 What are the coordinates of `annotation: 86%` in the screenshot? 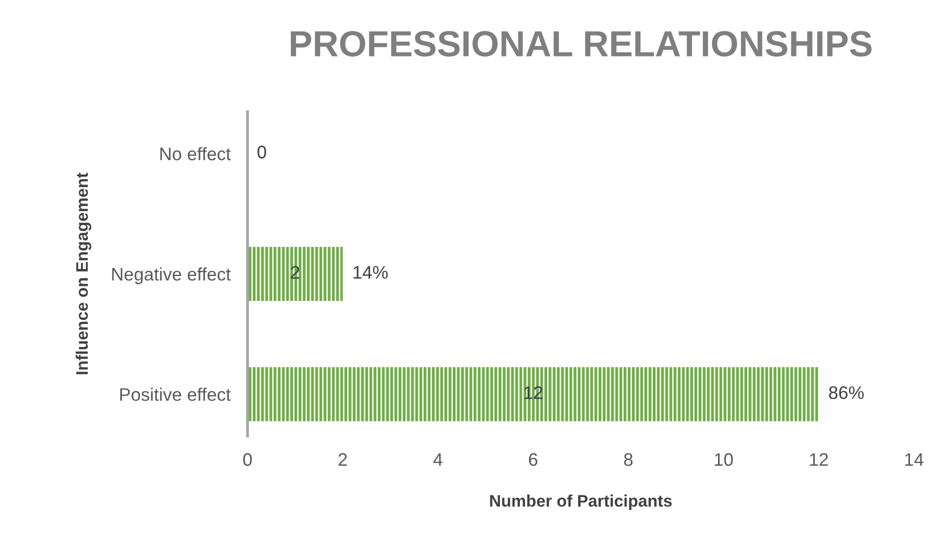 It's located at (846, 393).